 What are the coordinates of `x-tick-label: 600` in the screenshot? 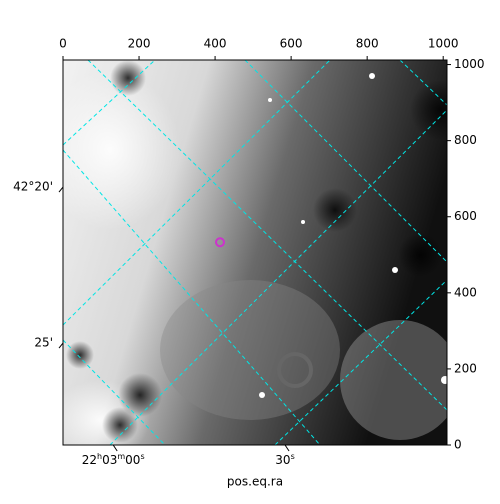 It's located at (291, 44).